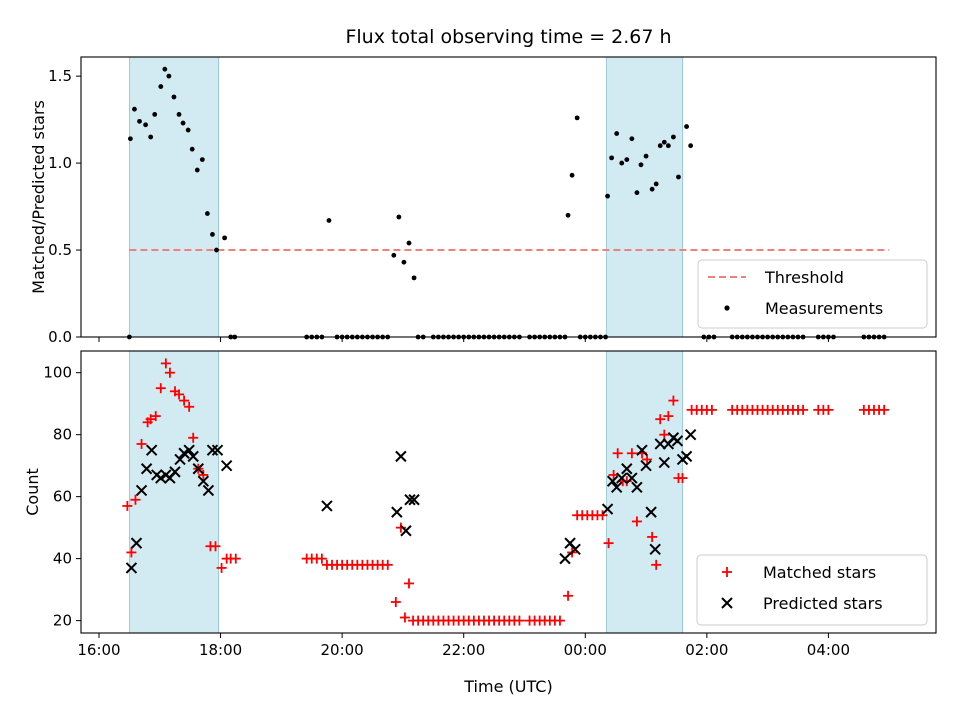  I want to click on x-tick-label: 02:00, so click(706, 650).